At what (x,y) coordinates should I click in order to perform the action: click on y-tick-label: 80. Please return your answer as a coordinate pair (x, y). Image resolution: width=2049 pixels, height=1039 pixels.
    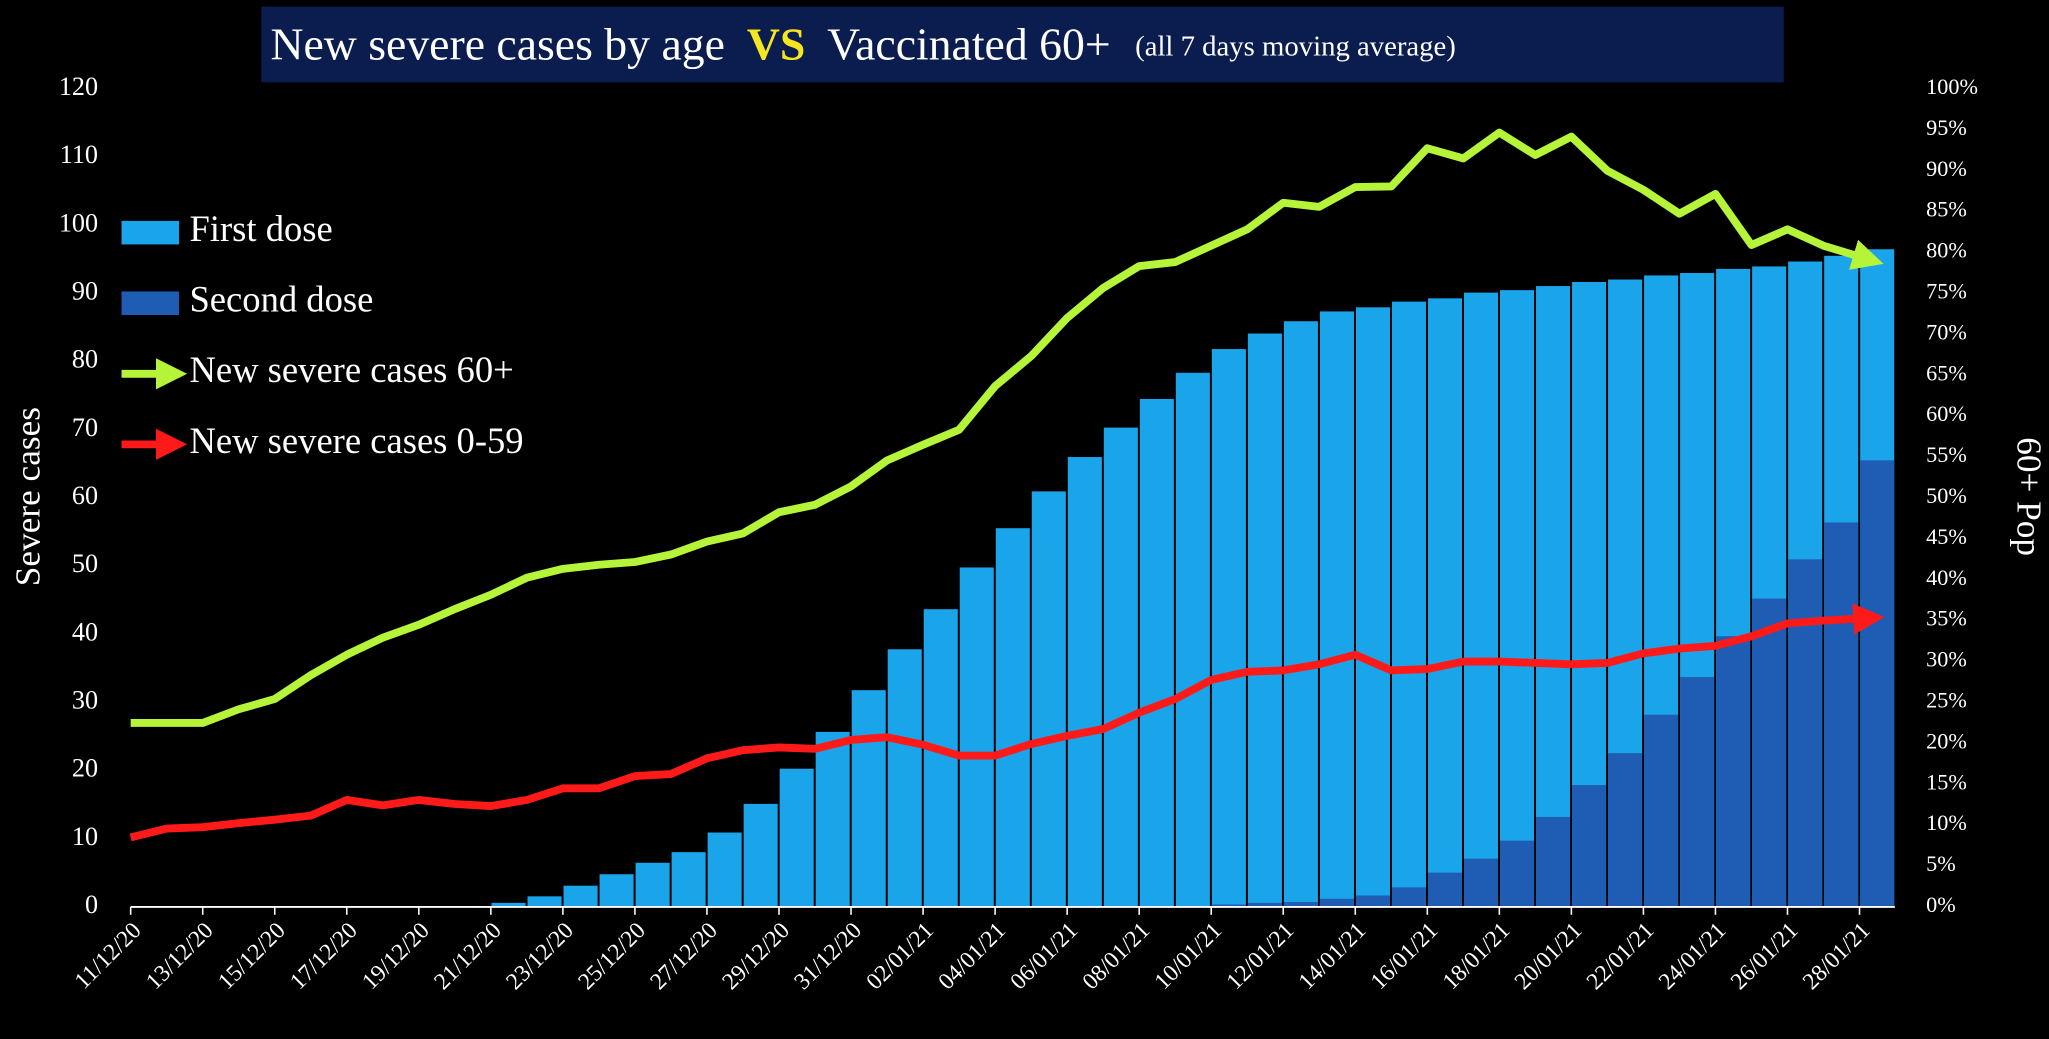
    Looking at the image, I should click on (85, 359).